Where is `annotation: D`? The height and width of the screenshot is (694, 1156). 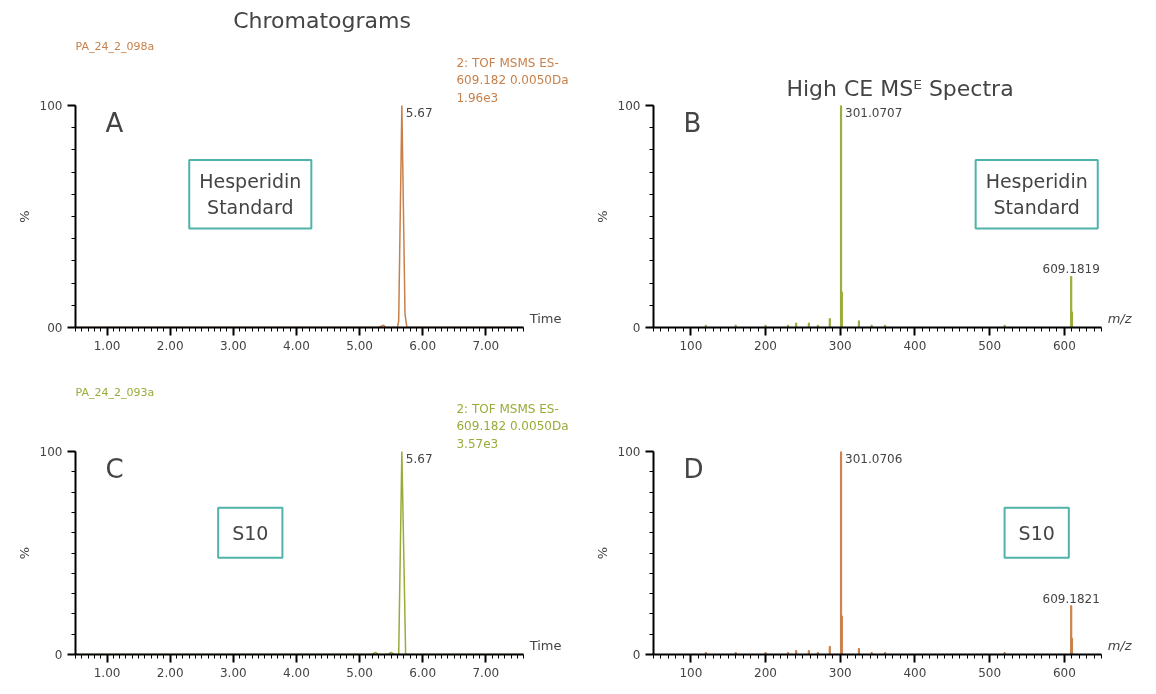
annotation: D is located at coordinates (693, 468).